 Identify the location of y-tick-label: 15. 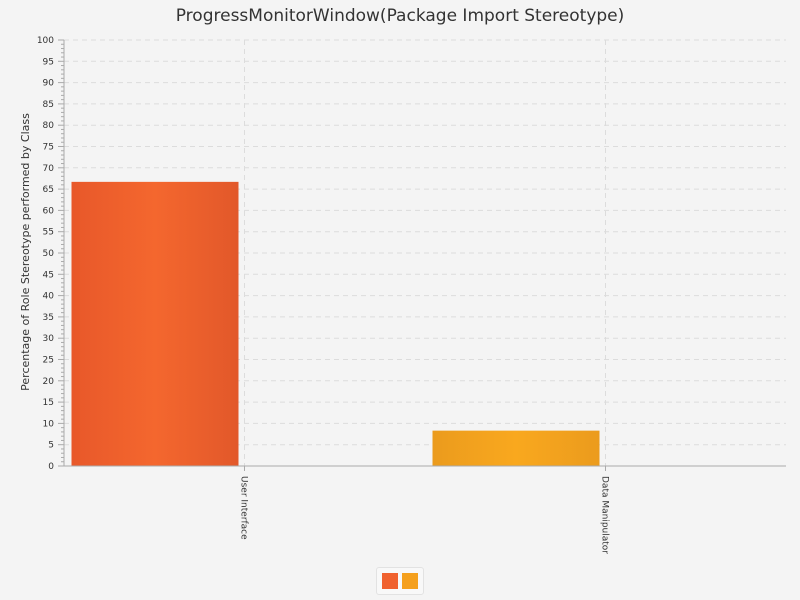
(48, 403).